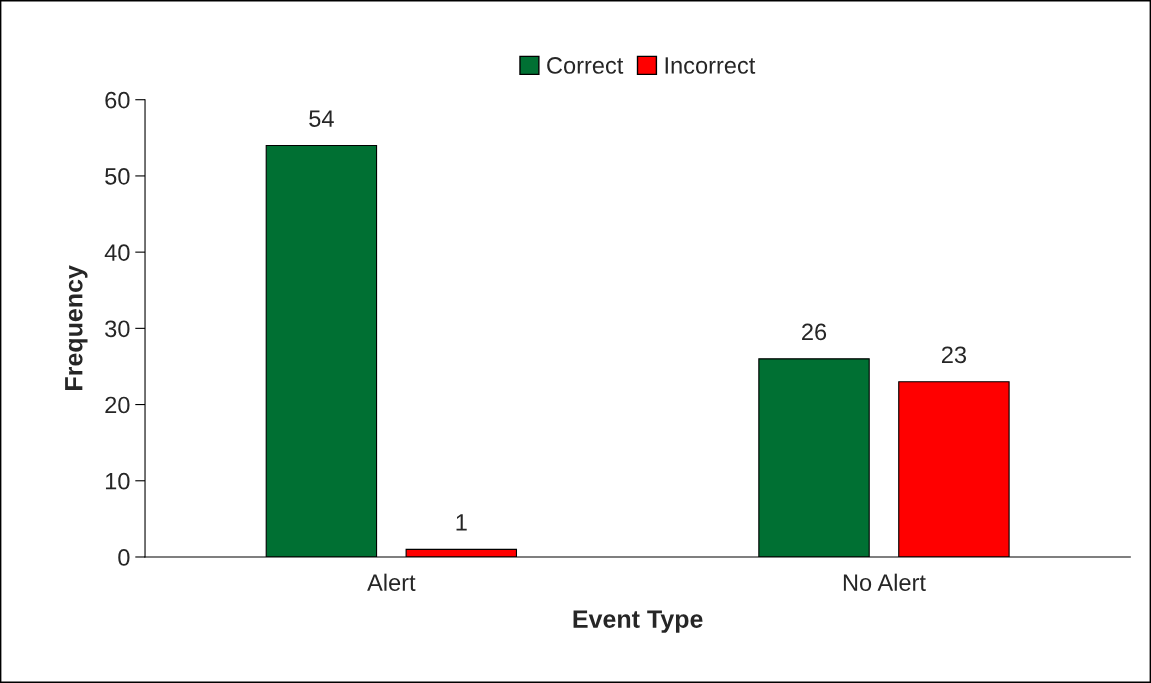 The image size is (1151, 683). What do you see at coordinates (814, 332) in the screenshot?
I see `data-label: 26` at bounding box center [814, 332].